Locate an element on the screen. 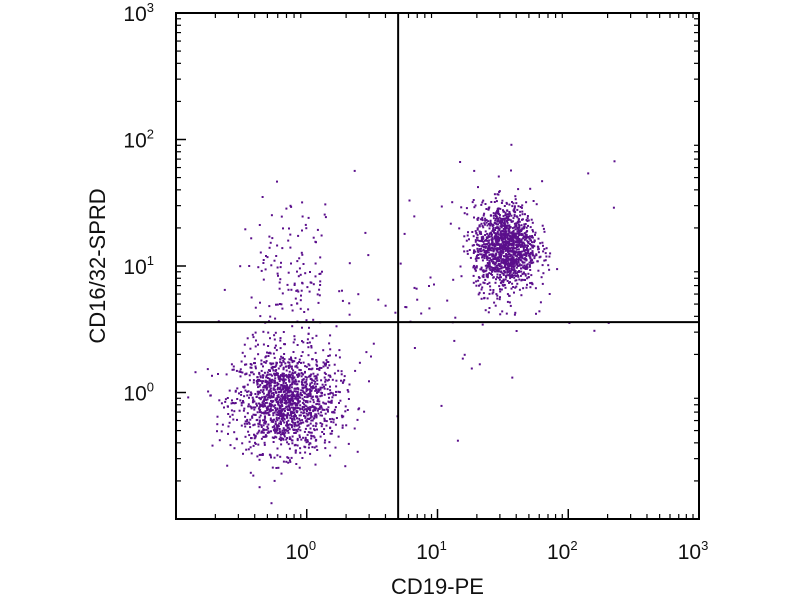  y-tick-label: 100 is located at coordinates (138, 393).